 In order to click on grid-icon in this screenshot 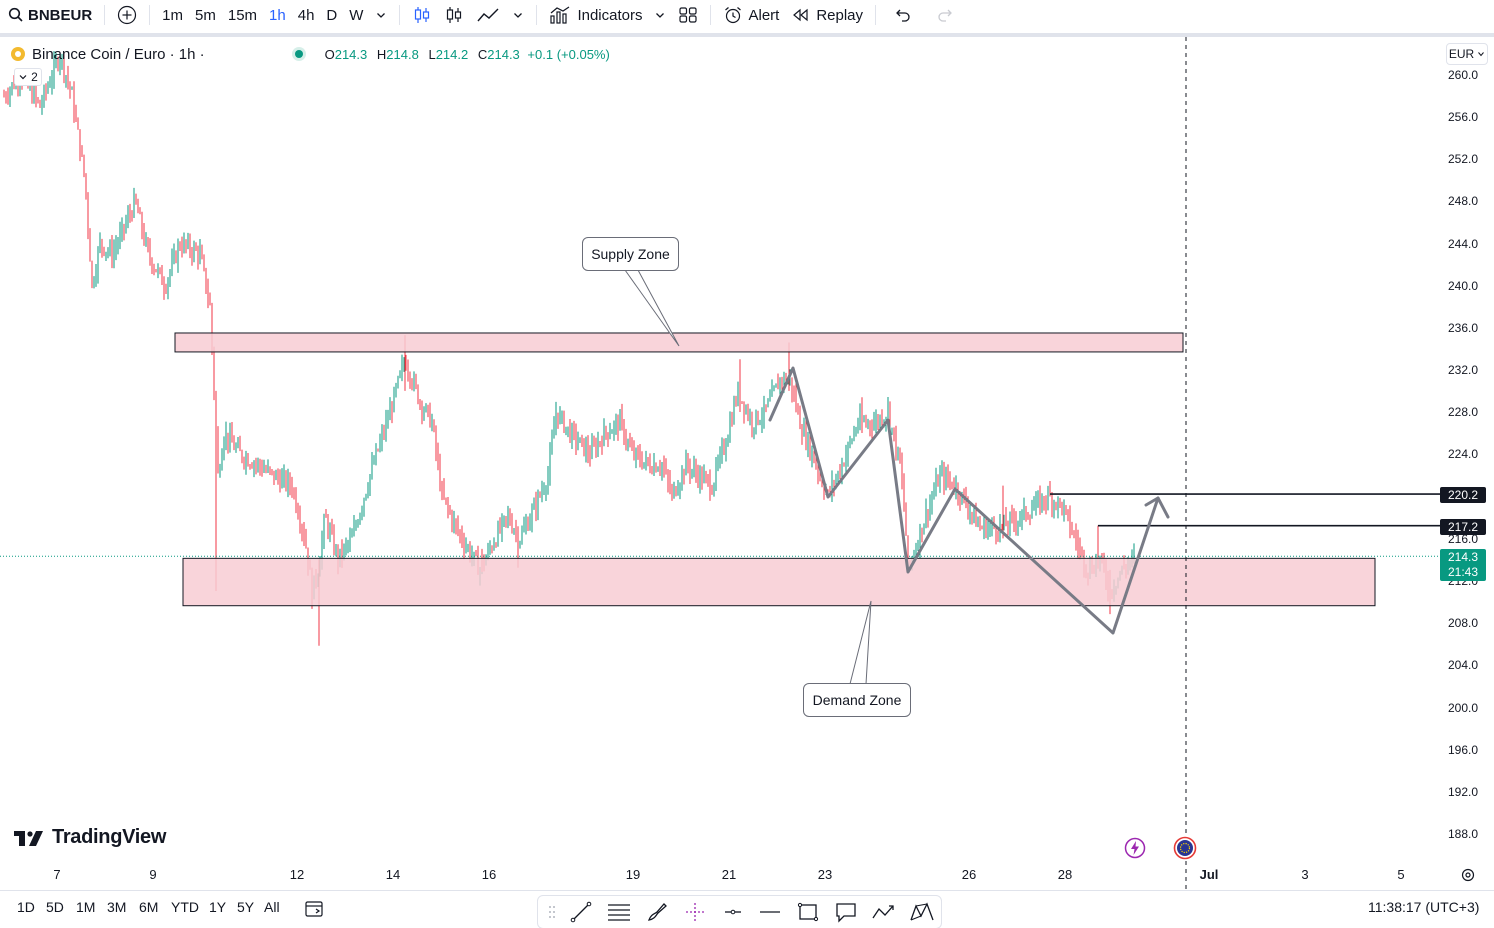, I will do `click(688, 15)`.